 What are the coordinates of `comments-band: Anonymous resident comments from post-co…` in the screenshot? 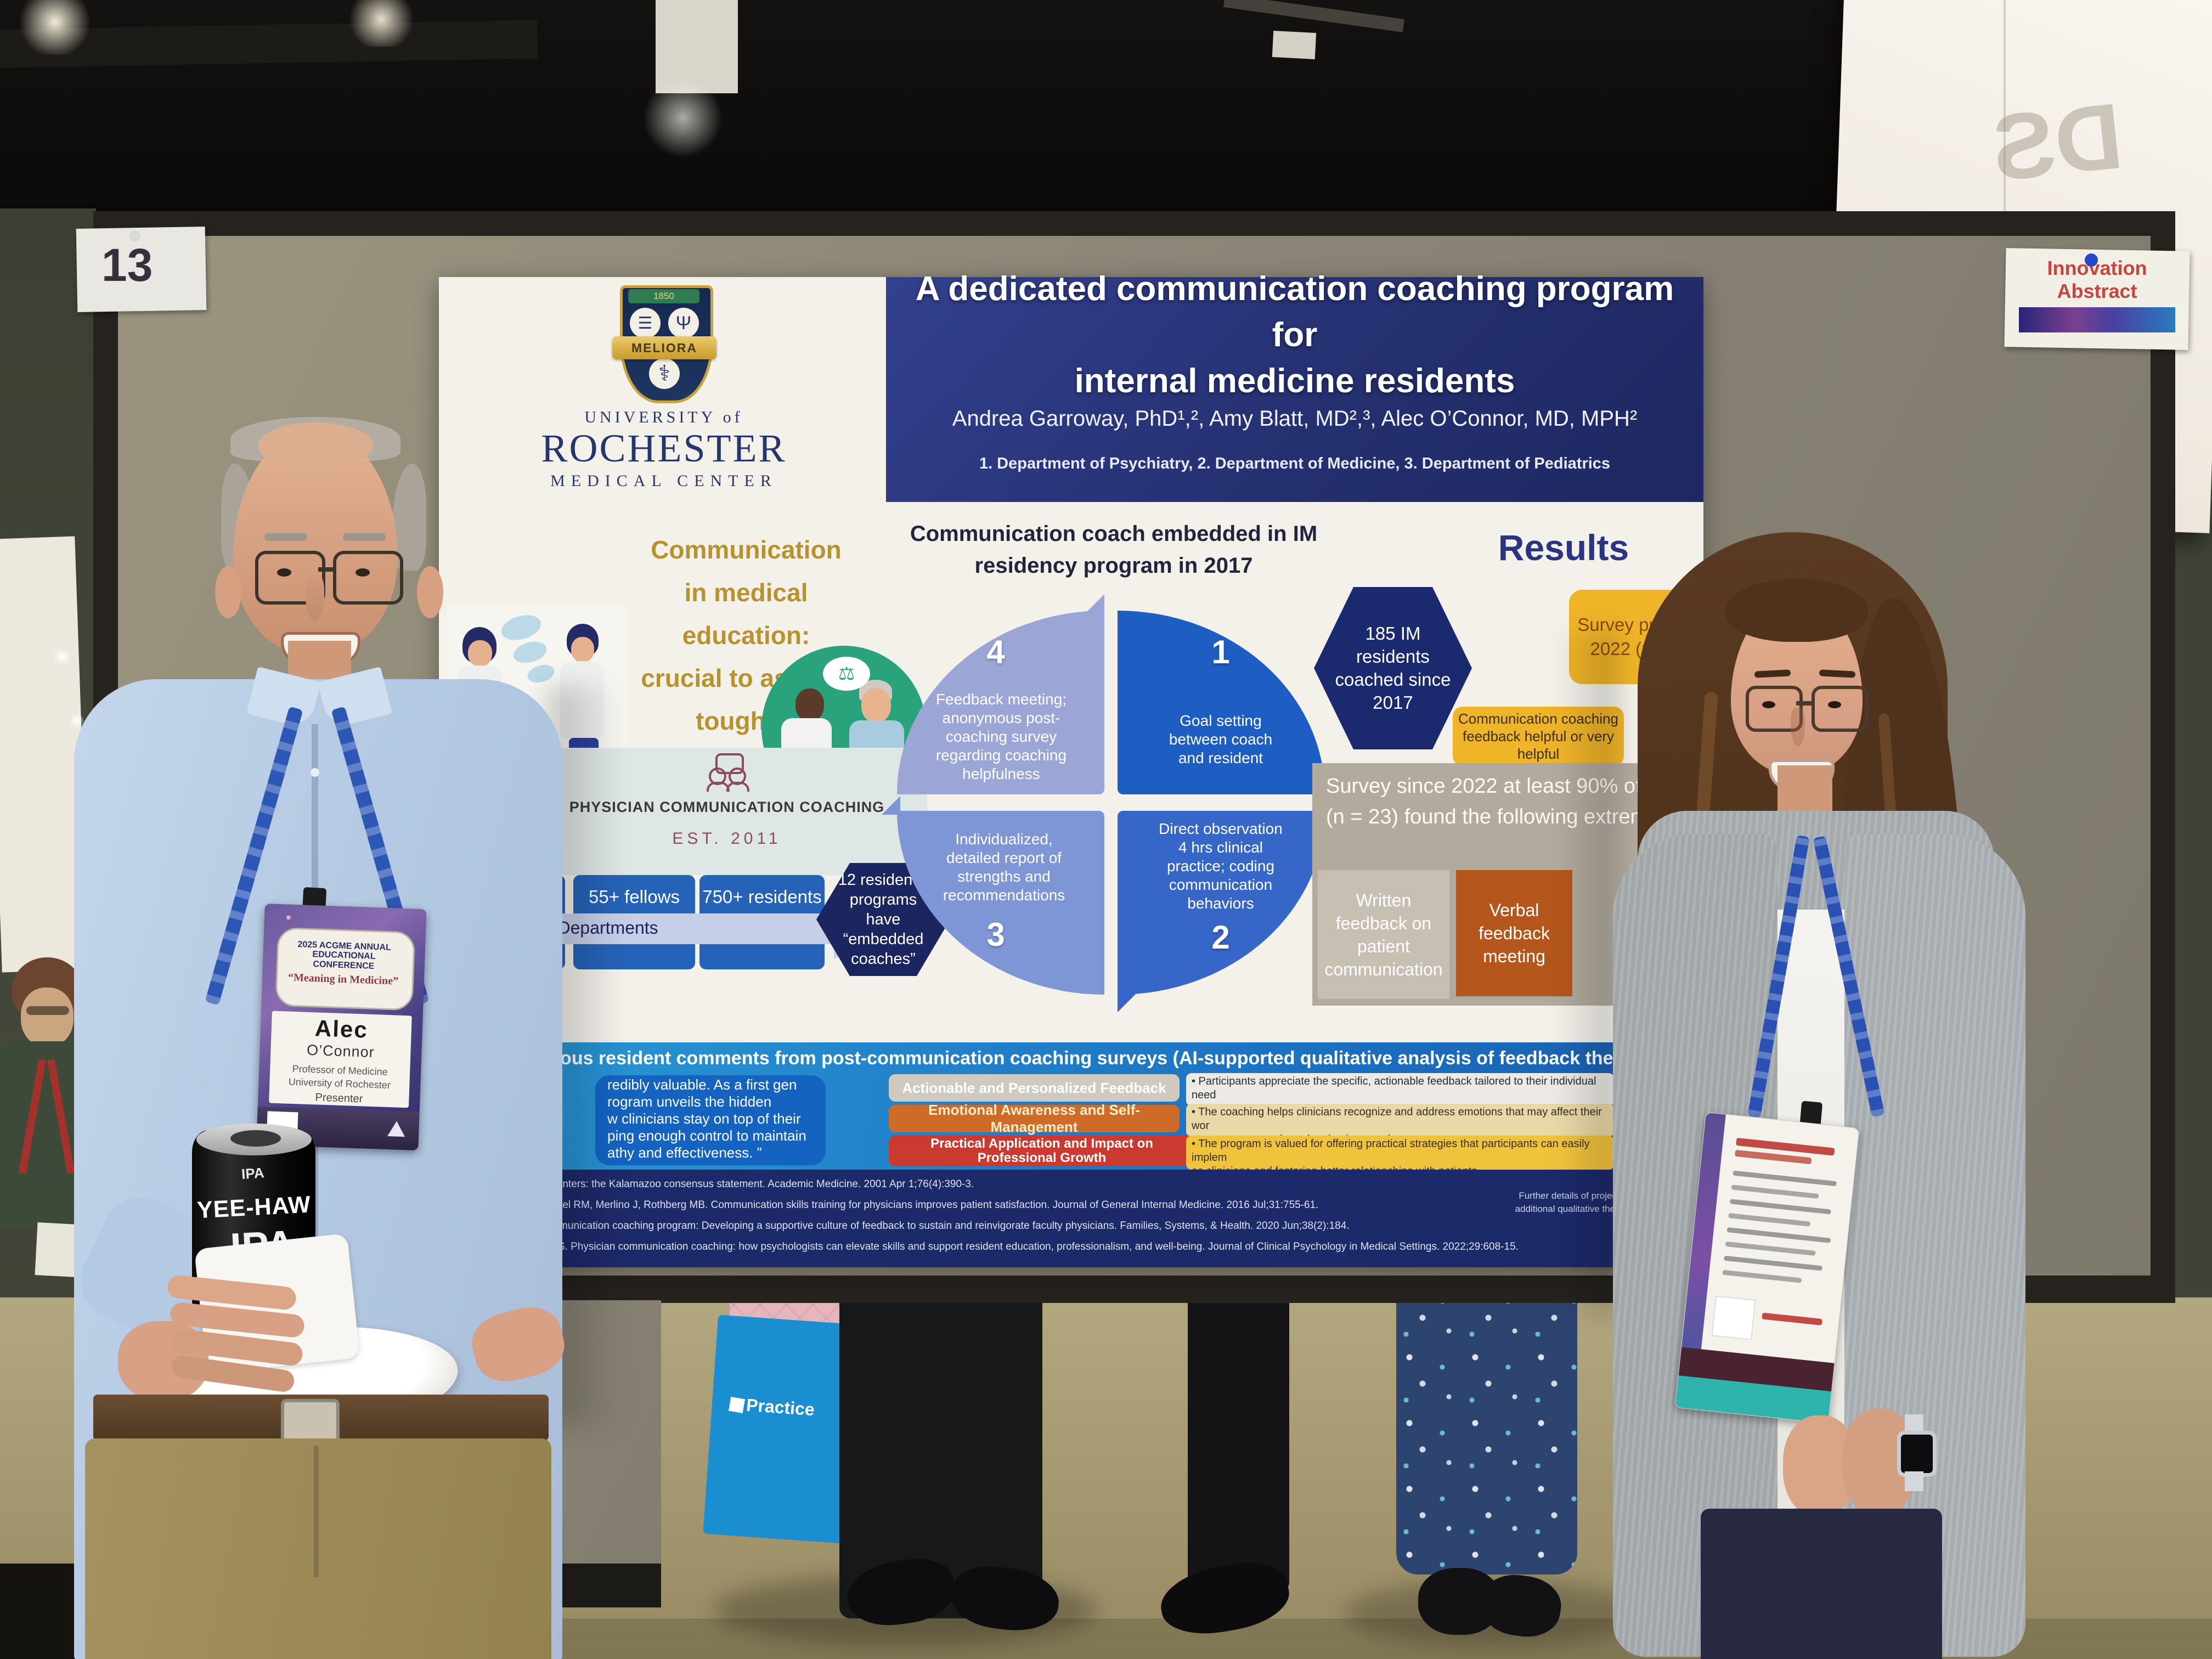 It's located at (1071, 1106).